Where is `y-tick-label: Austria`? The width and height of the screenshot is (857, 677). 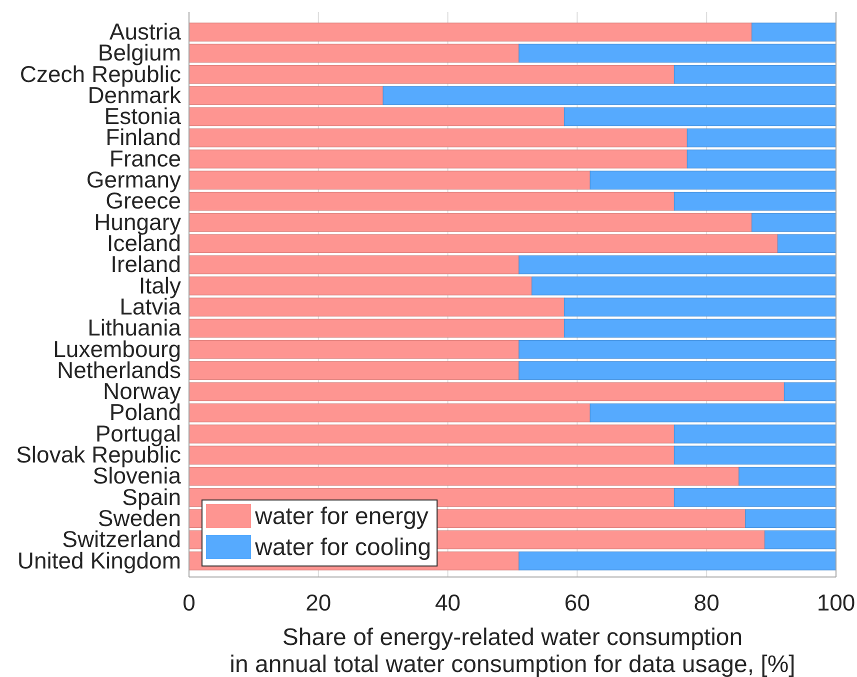 y-tick-label: Austria is located at coordinates (145, 31).